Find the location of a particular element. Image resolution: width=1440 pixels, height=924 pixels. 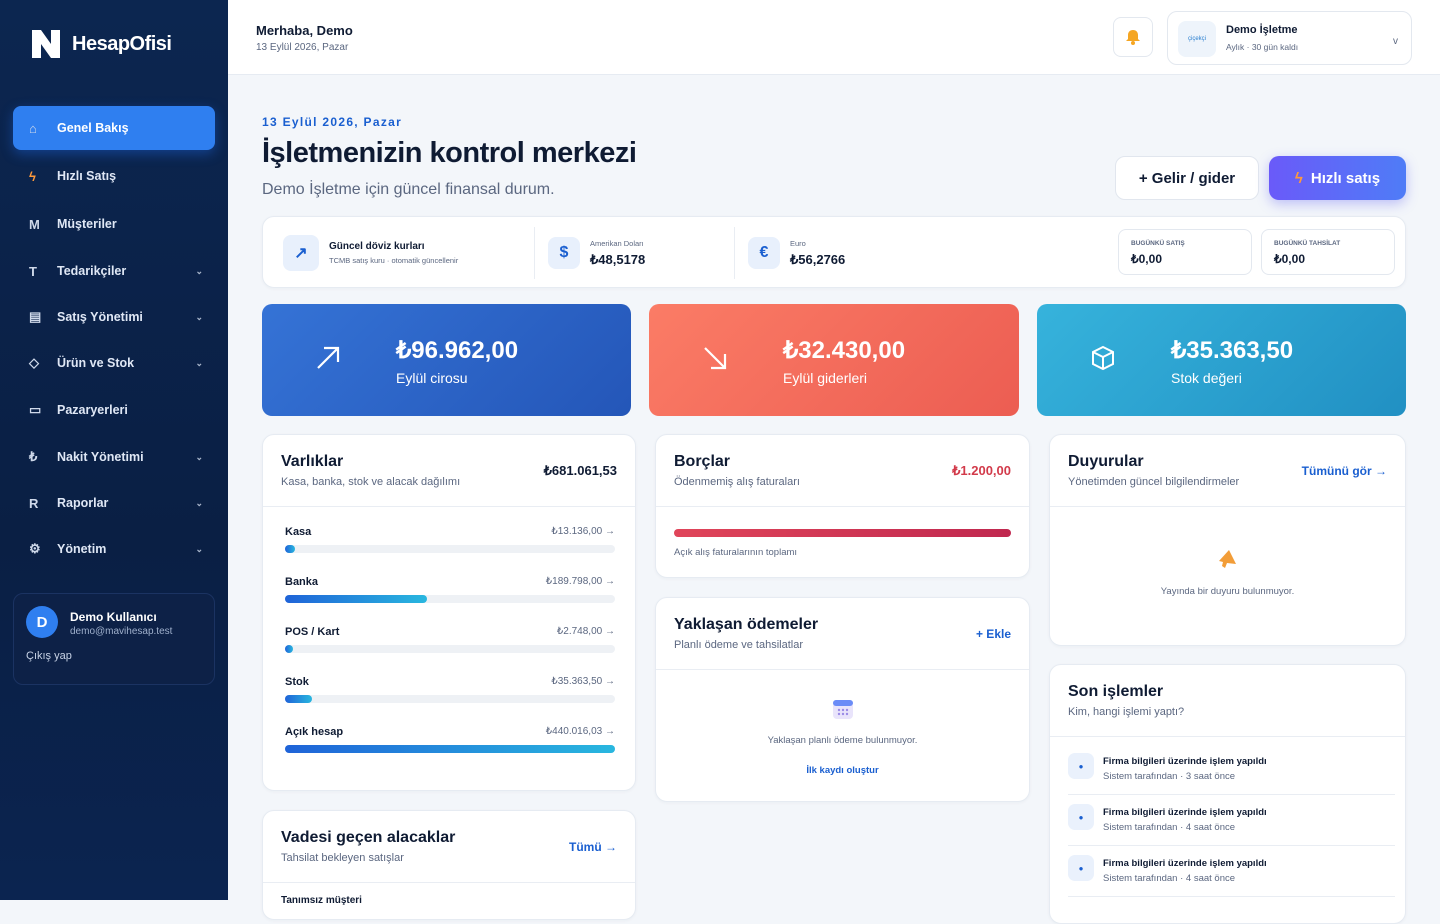

activity-meta: Sistem tarafından · 4 saat önce is located at coordinates (1169, 827).